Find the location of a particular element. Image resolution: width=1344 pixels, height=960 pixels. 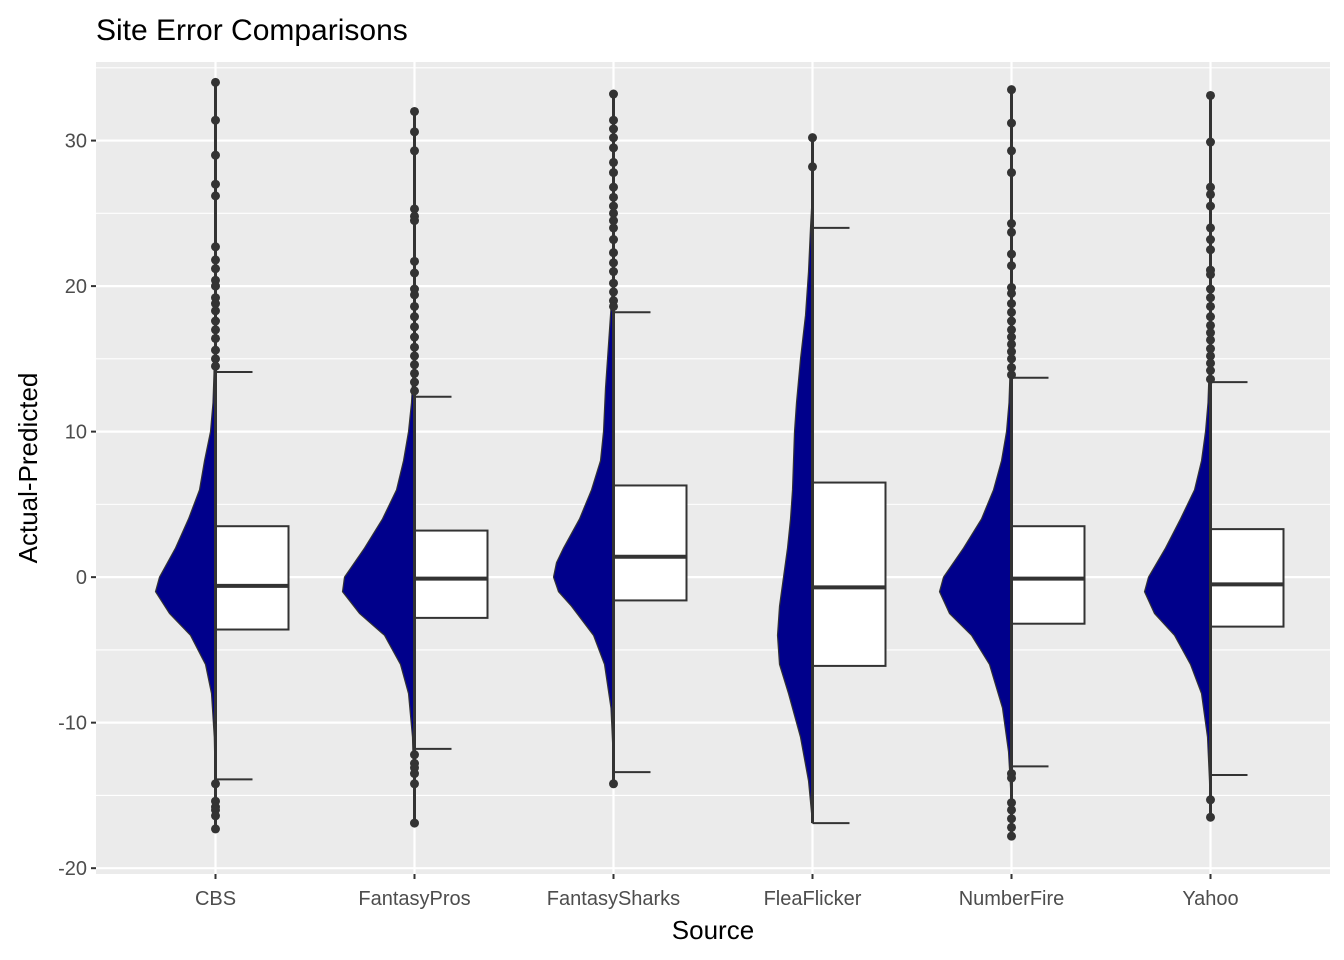

box-NumberFire is located at coordinates (1048, 575).